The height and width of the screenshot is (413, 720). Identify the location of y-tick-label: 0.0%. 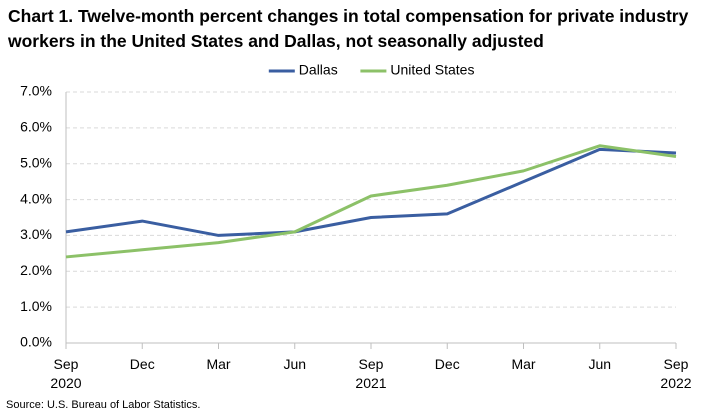
(36, 342).